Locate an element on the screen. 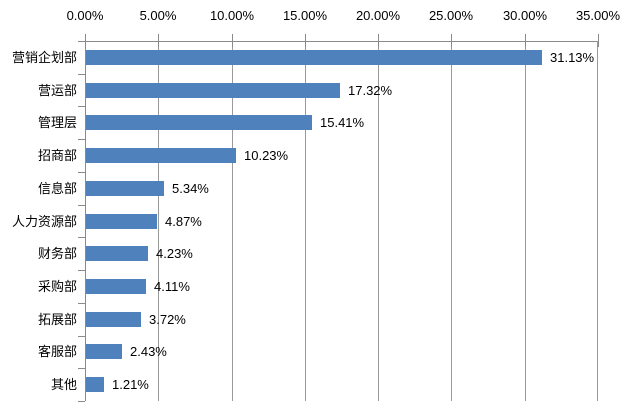  bar-value-label: 17.32% is located at coordinates (370, 90).